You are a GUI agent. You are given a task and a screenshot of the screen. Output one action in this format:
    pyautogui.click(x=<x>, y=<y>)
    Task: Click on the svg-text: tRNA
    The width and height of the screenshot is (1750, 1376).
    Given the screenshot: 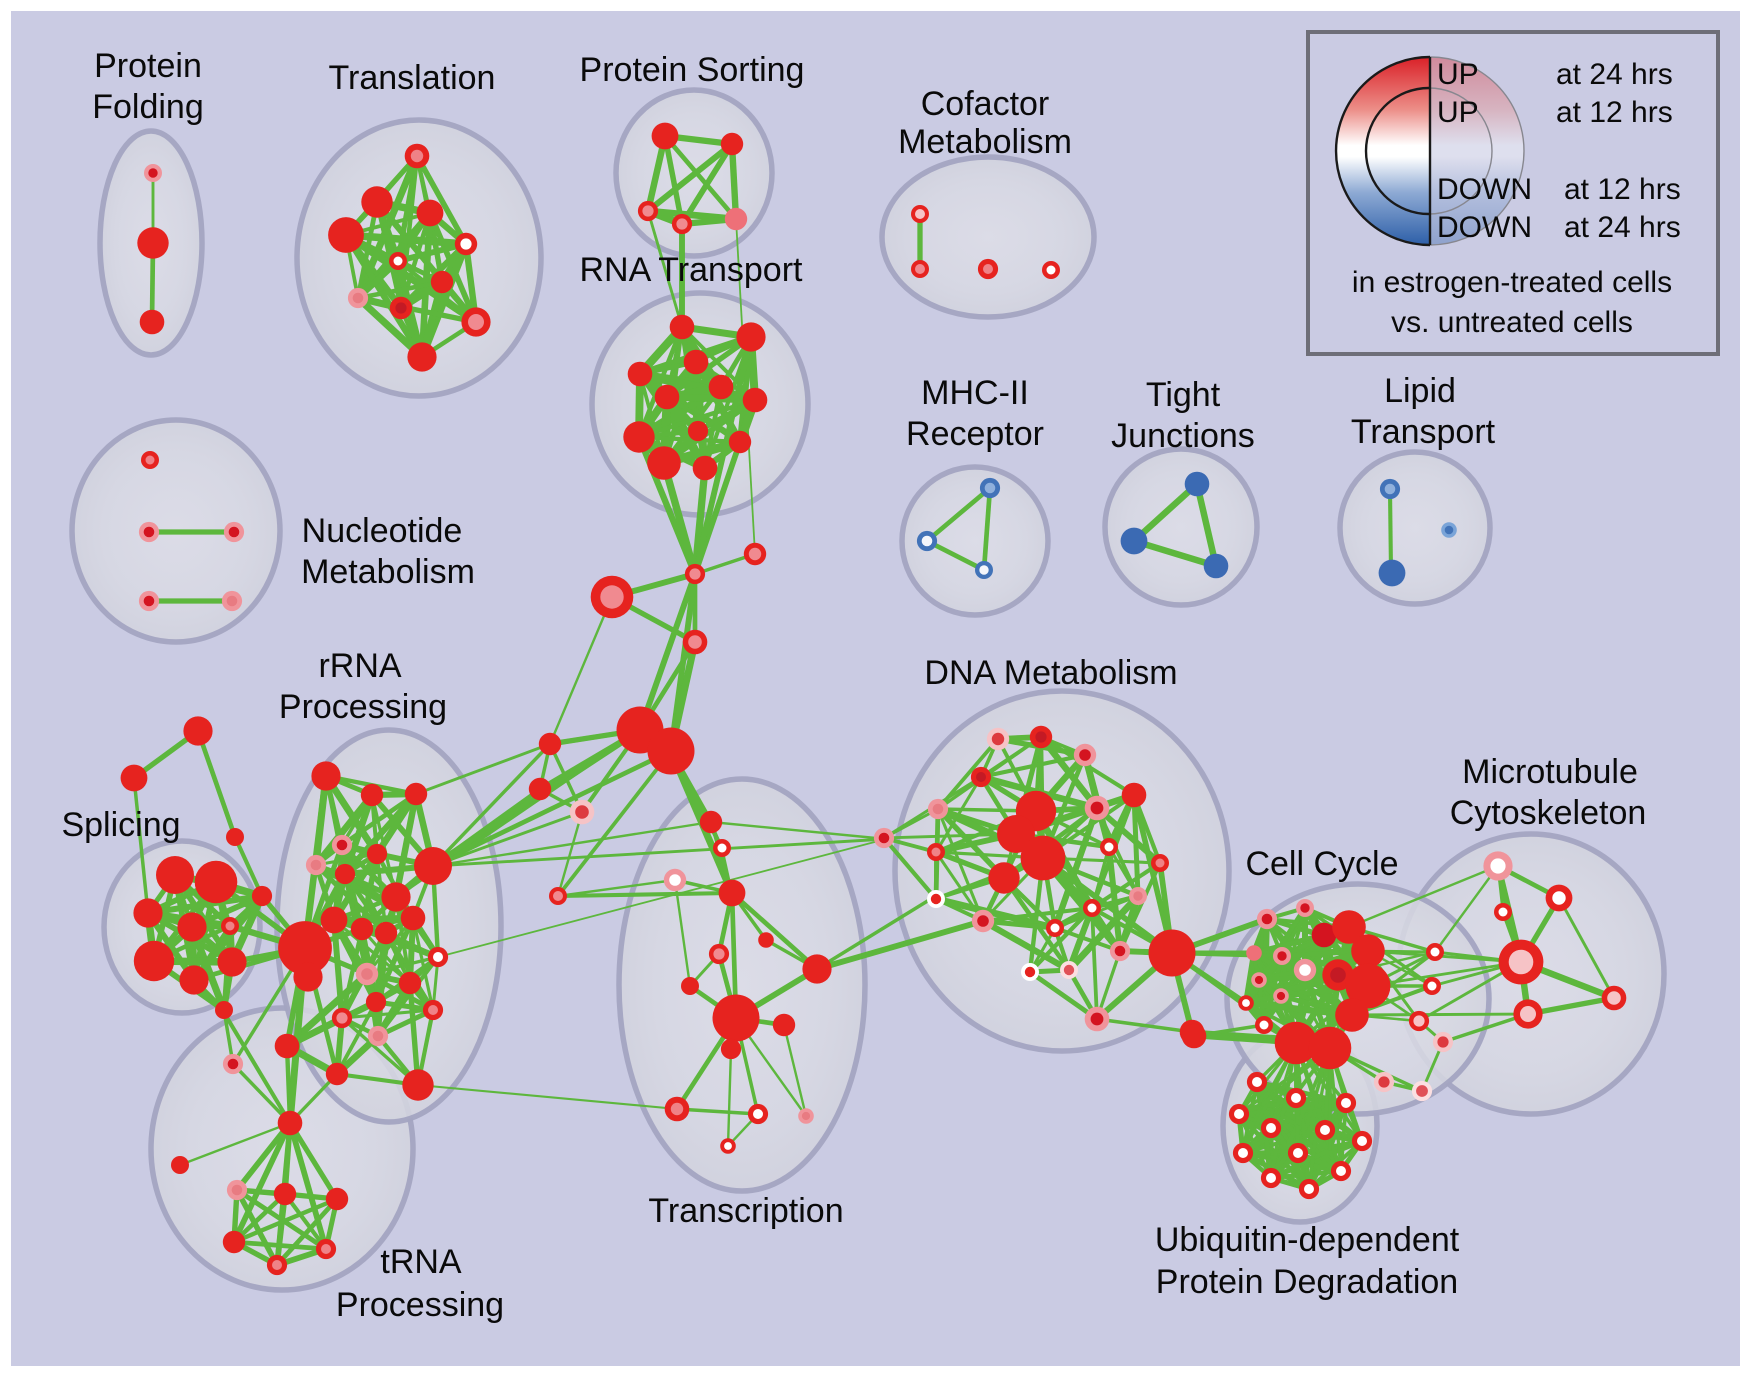 What is the action you would take?
    pyautogui.click(x=421, y=1262)
    